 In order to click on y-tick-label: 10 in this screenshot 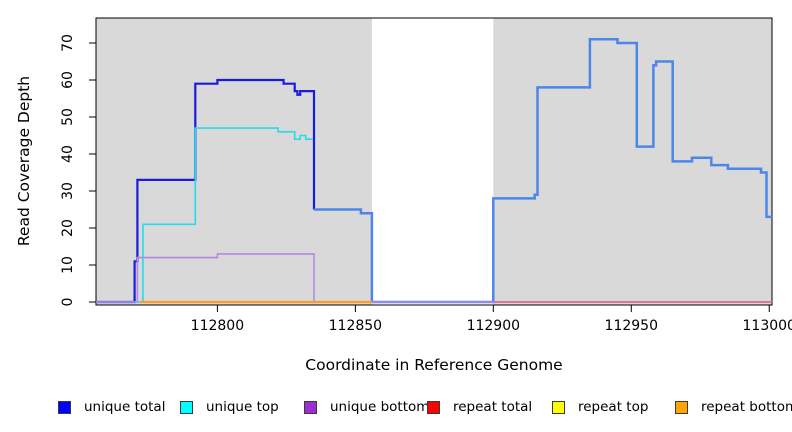, I will do `click(68, 265)`.